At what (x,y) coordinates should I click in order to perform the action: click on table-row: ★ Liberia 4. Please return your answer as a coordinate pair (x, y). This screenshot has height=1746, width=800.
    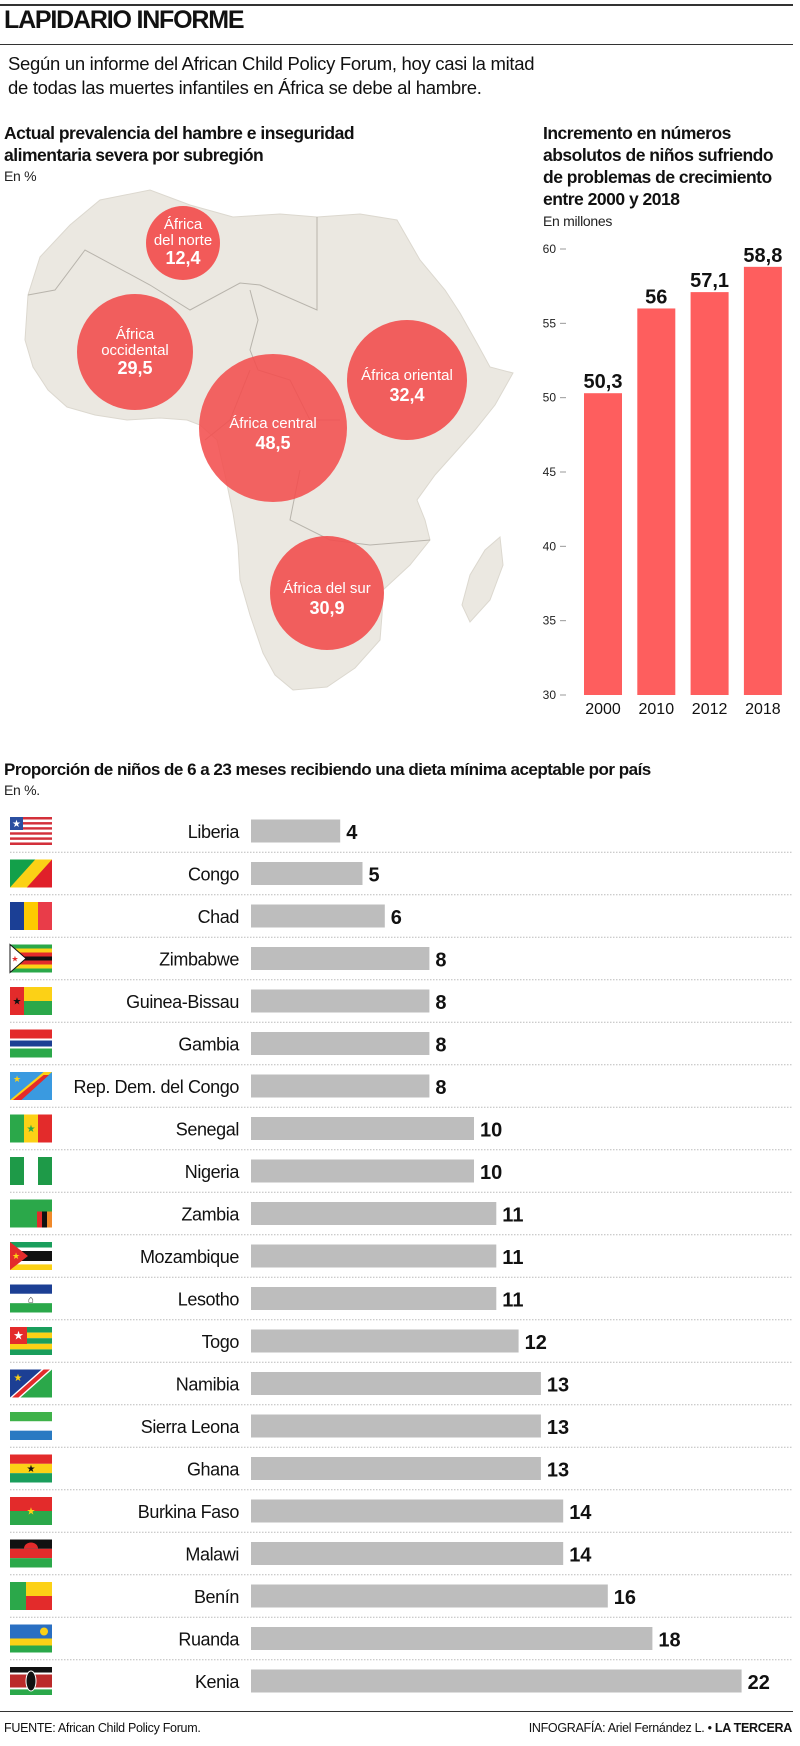
    Looking at the image, I should click on (401, 835).